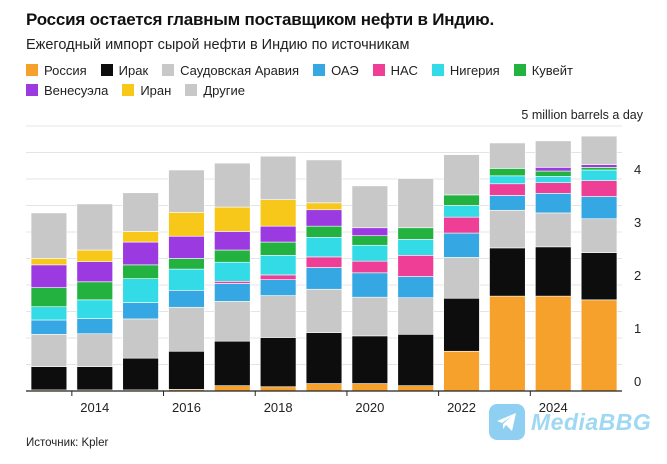  Describe the element at coordinates (553, 407) in the screenshot. I see `x-tick-label: 2024` at that location.